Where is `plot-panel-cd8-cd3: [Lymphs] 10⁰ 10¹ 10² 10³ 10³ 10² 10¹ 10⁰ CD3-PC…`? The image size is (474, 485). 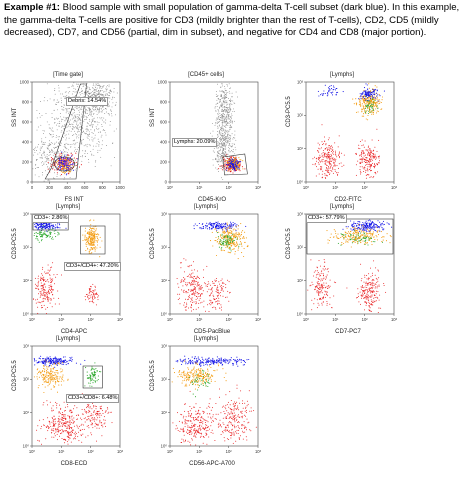 plot-panel-cd8-cd3: [Lymphs] 10⁰ 10¹ 10² 10³ 10³ 10² 10¹ 10⁰ CD3-PC… is located at coordinates (68, 402).